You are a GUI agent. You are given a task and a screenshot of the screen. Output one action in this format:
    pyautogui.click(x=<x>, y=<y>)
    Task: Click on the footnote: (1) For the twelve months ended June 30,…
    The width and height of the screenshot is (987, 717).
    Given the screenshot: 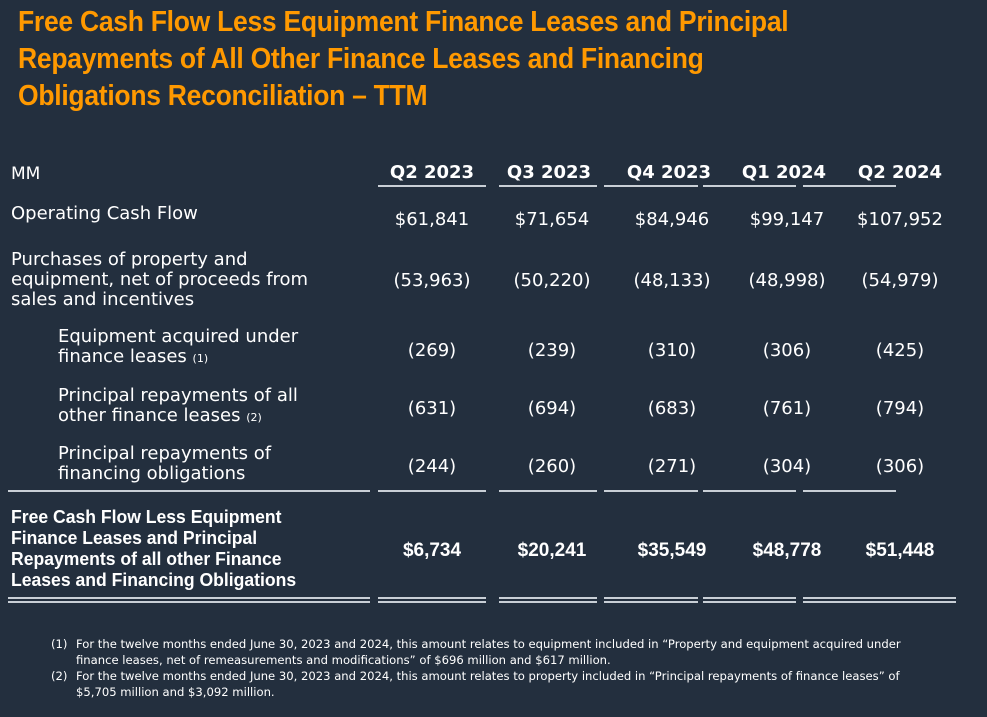 What is the action you would take?
    pyautogui.click(x=491, y=652)
    